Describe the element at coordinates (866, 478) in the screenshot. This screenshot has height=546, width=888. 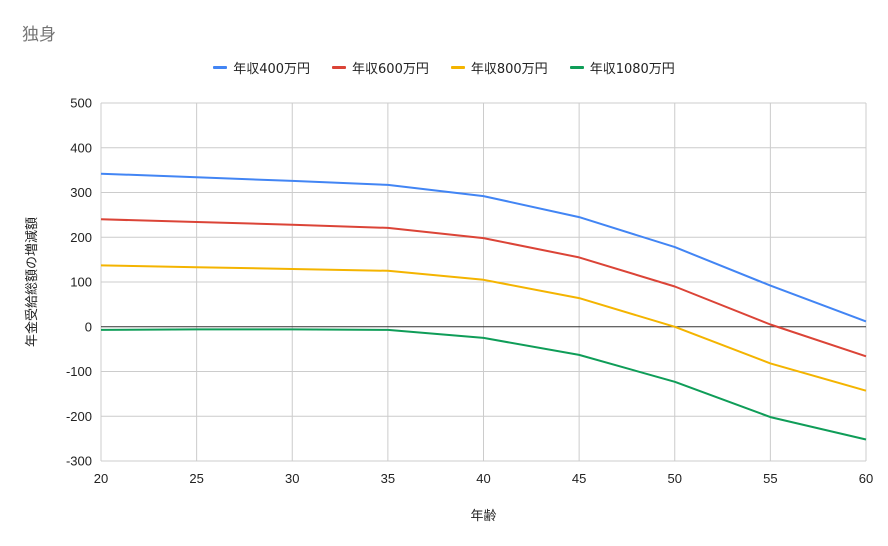
I see `x-tick-label: 60` at that location.